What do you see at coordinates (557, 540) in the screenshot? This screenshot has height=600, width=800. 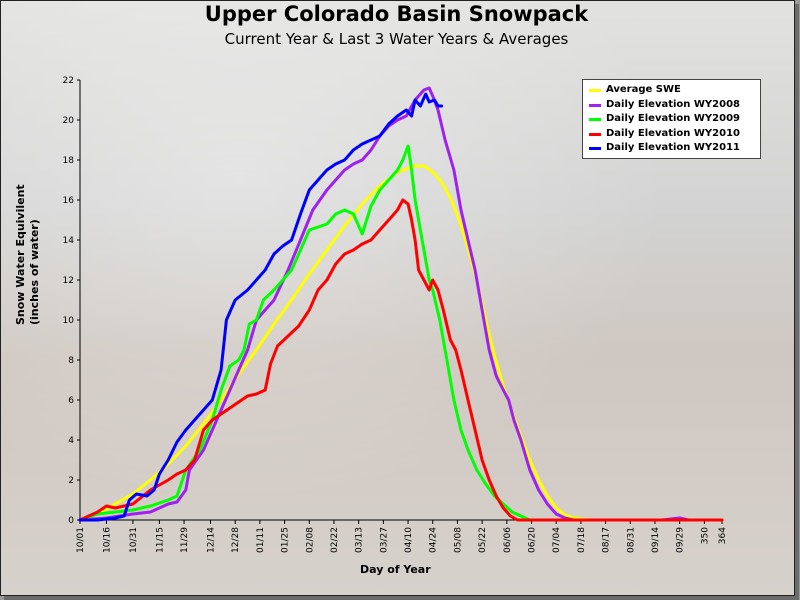 I see `x-tick-label: 07/04` at bounding box center [557, 540].